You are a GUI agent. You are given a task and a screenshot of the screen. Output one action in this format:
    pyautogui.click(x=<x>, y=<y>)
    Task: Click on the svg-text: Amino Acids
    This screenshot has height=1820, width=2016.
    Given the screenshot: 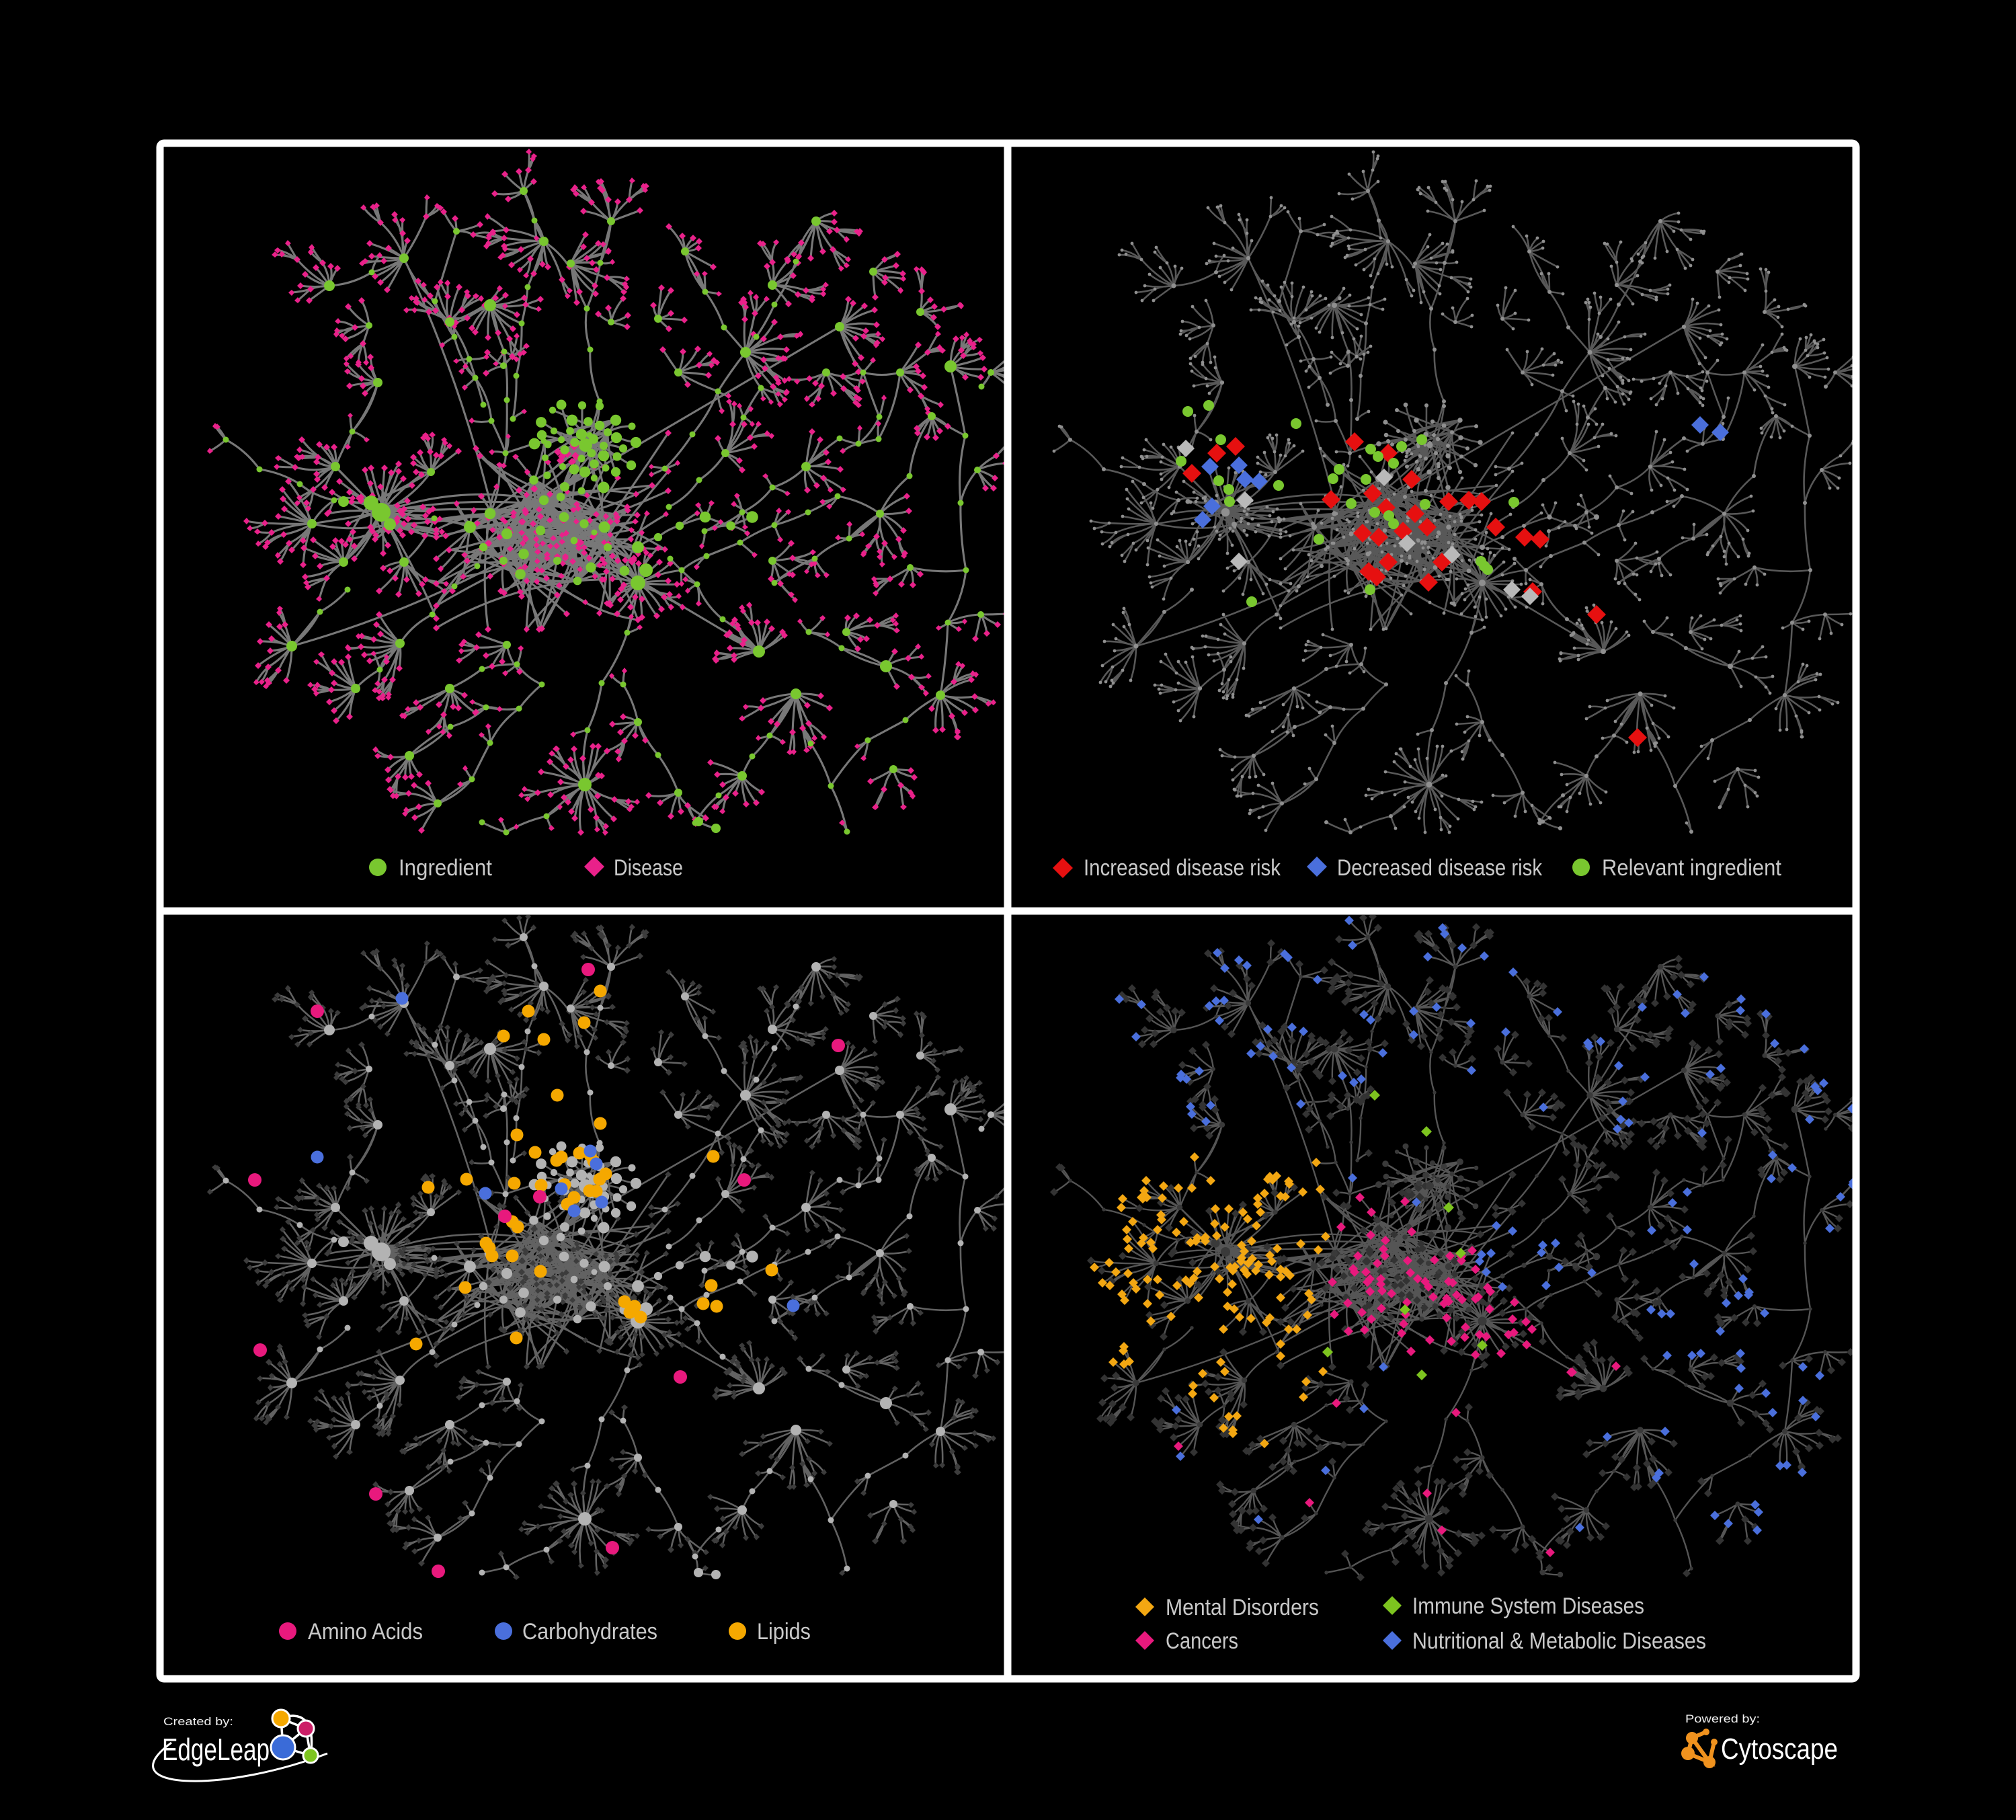 What is the action you would take?
    pyautogui.click(x=365, y=1632)
    